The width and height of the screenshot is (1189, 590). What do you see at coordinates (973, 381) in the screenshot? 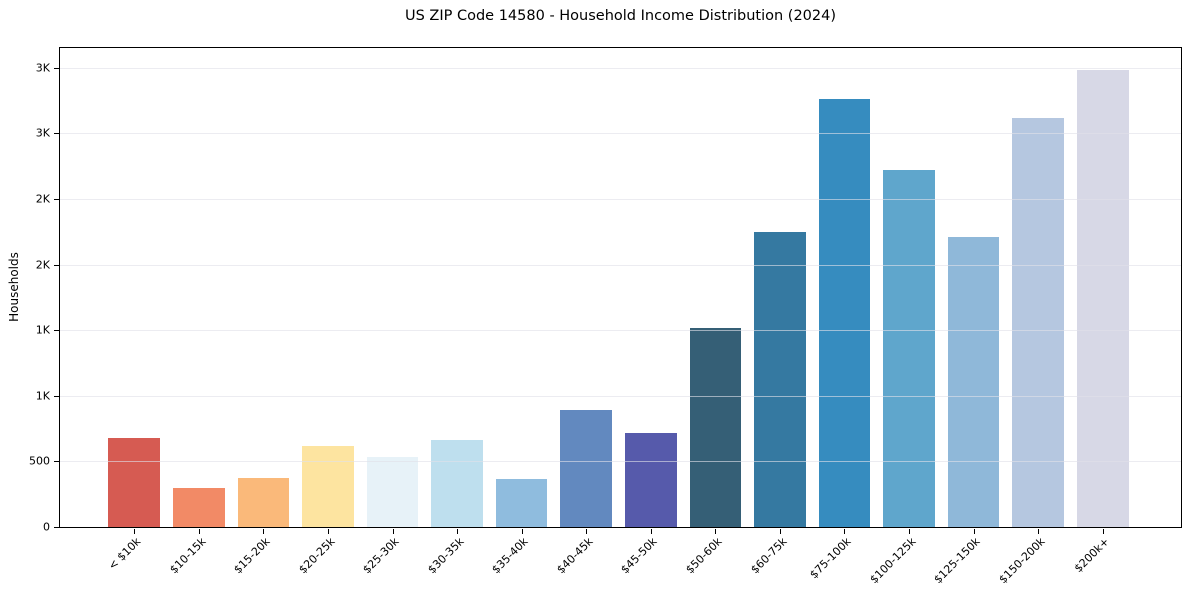
I see `bar-$125-150k` at bounding box center [973, 381].